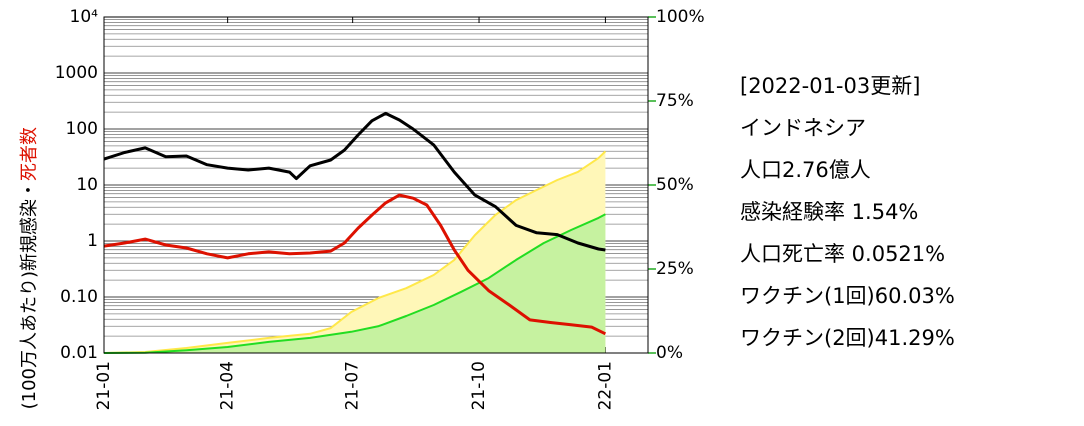  I want to click on y-label-red: 死者数, so click(29, 154).